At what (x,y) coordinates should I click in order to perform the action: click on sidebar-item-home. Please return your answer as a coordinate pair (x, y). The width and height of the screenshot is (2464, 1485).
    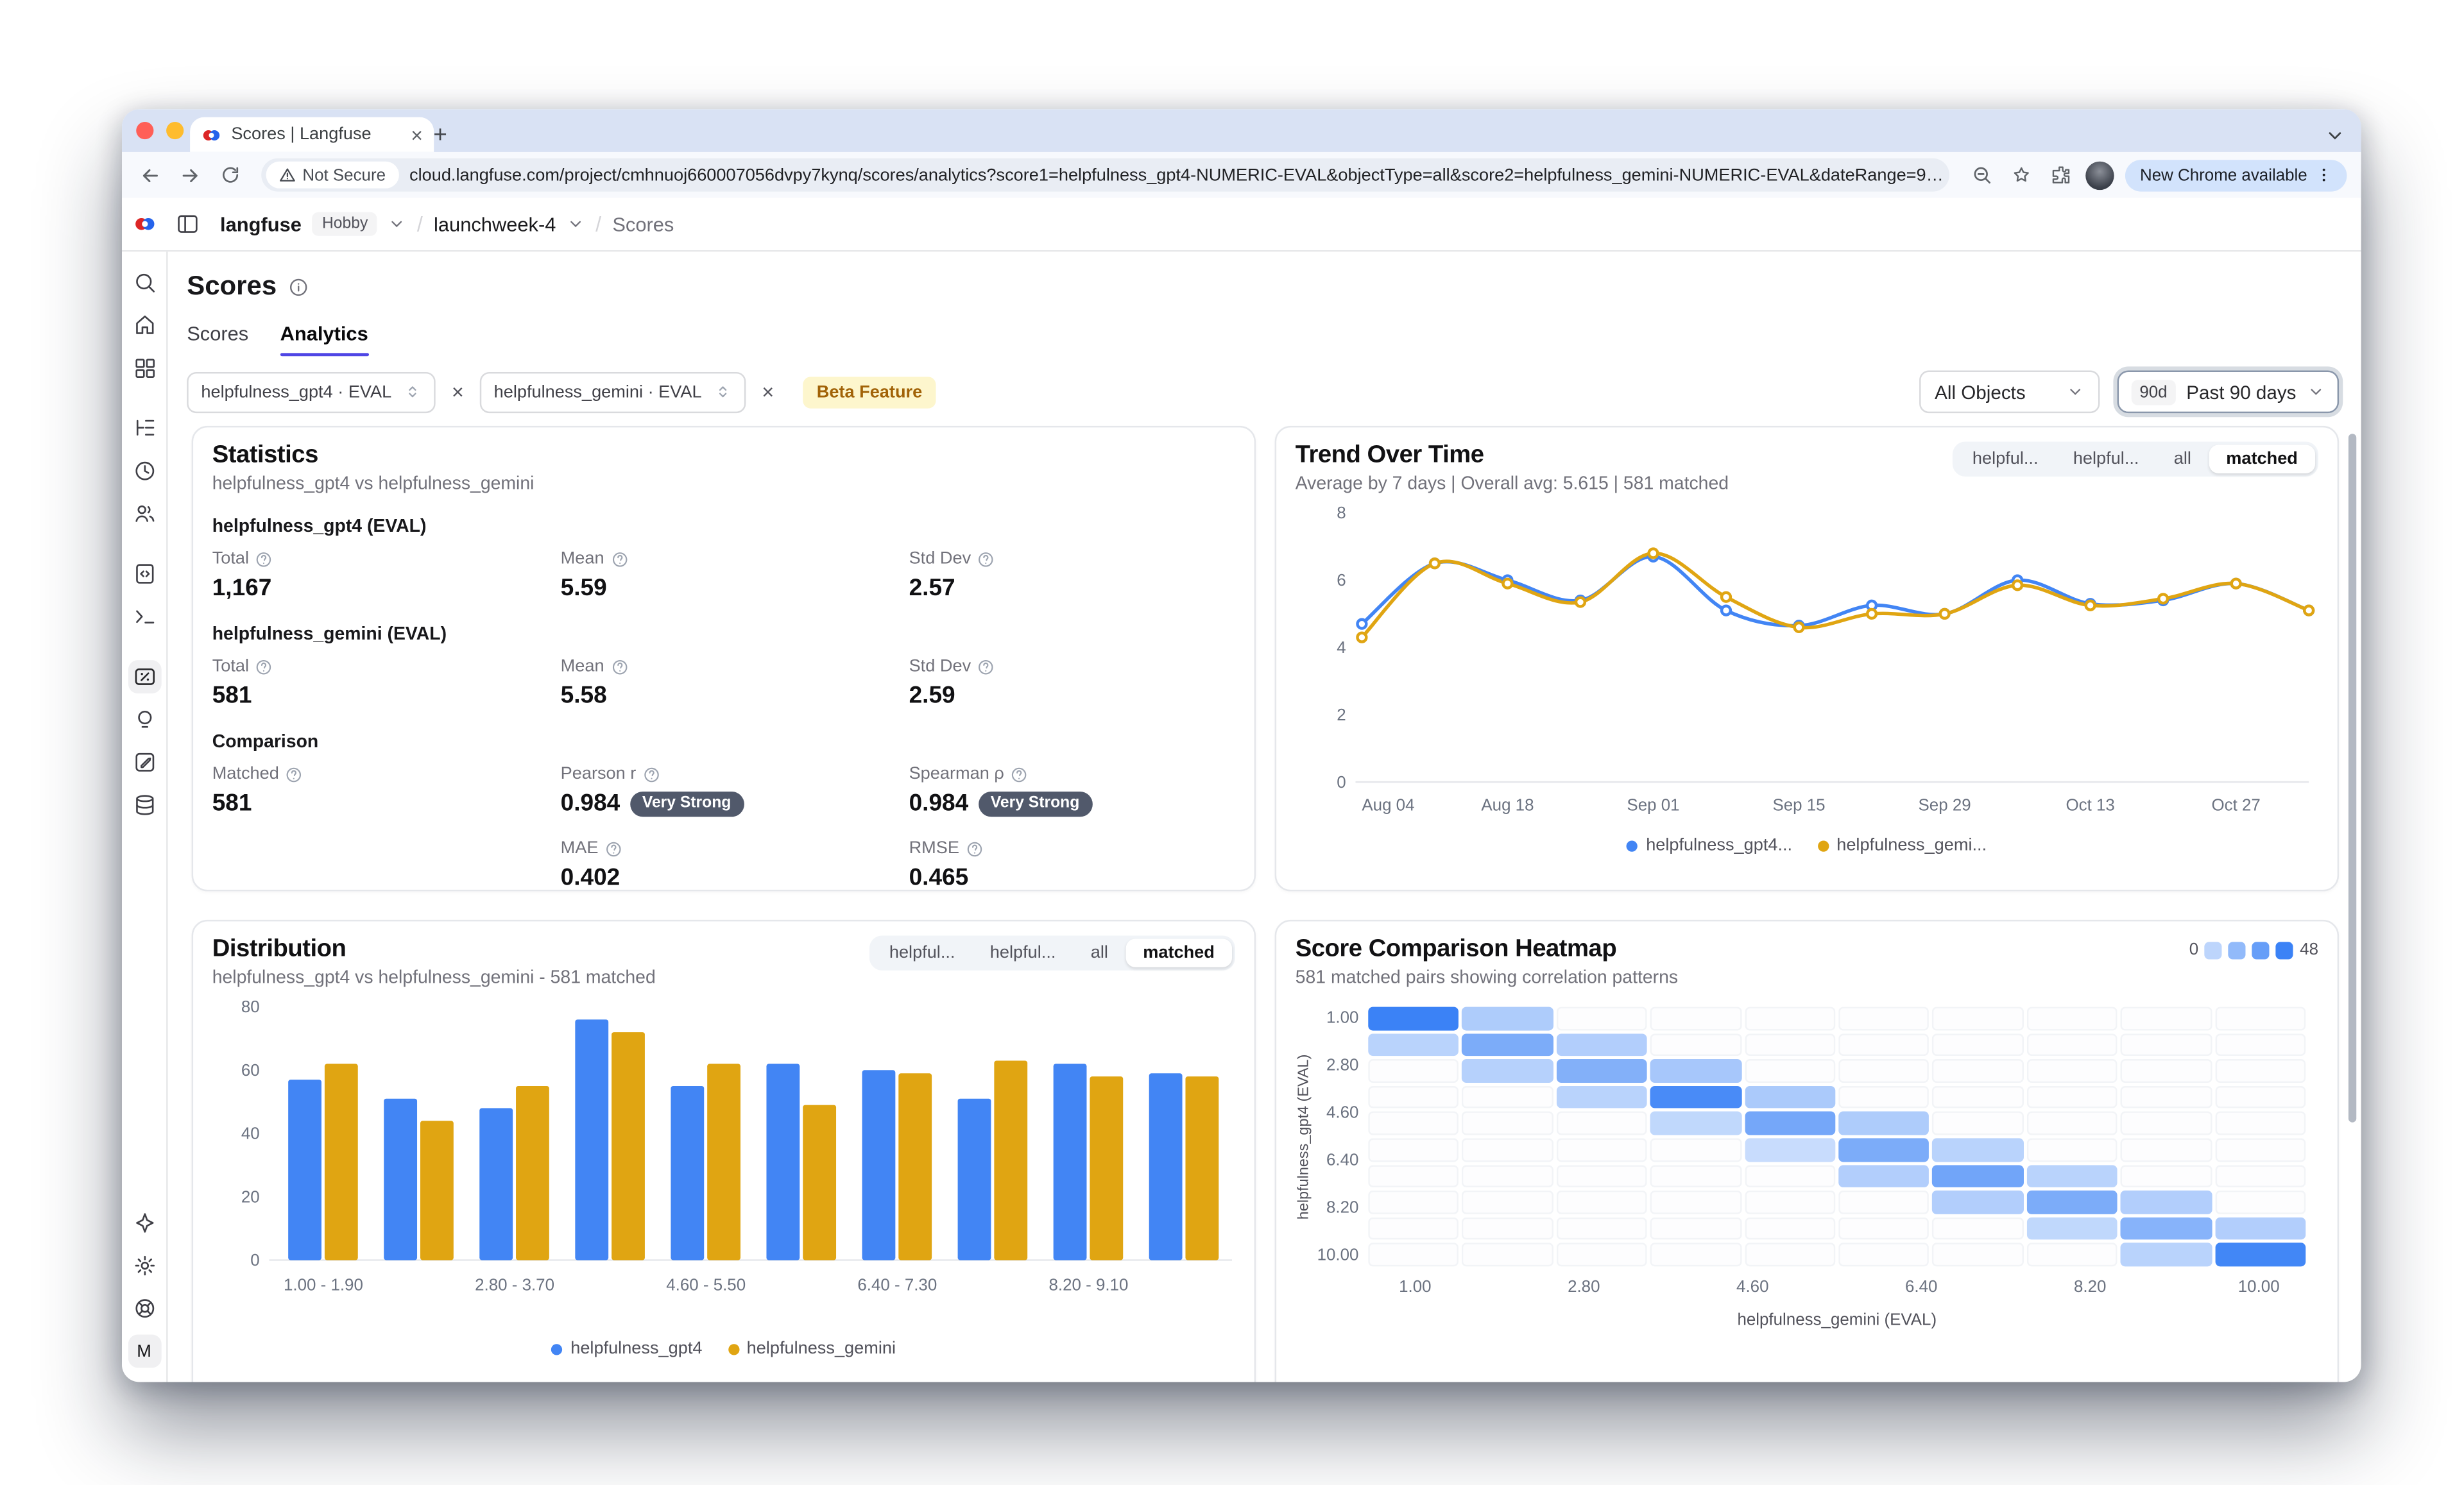
    Looking at the image, I should click on (145, 325).